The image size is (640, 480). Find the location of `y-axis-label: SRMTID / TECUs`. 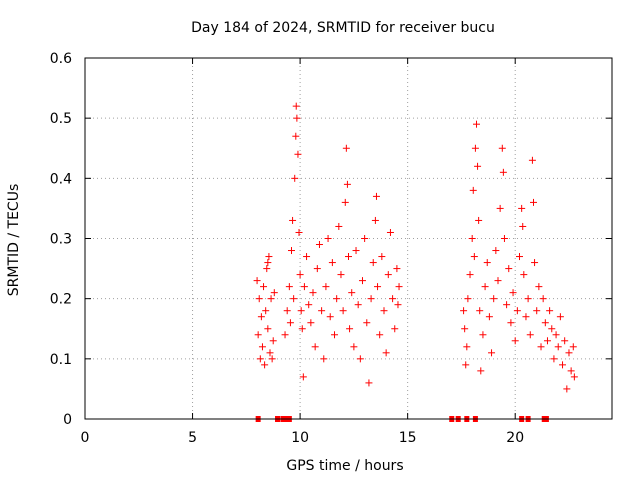

y-axis-label: SRMTID / TECUs is located at coordinates (14, 240).